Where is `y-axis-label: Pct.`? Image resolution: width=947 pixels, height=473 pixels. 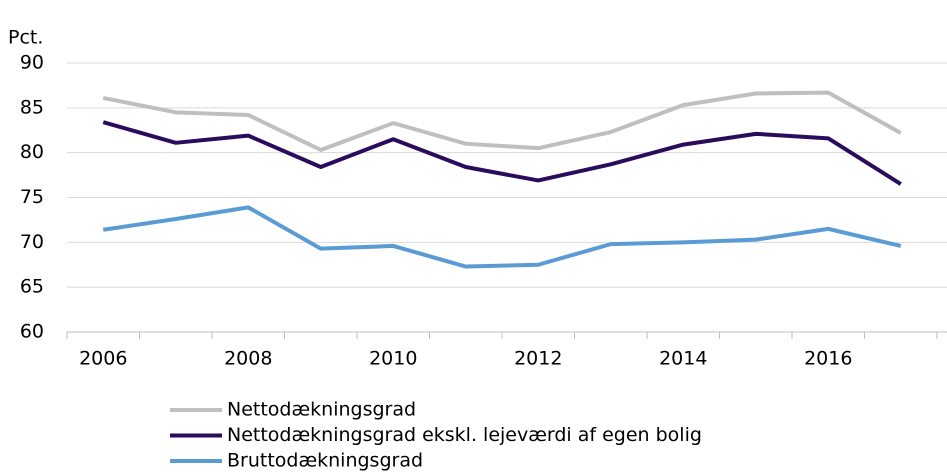
y-axis-label: Pct. is located at coordinates (25, 38).